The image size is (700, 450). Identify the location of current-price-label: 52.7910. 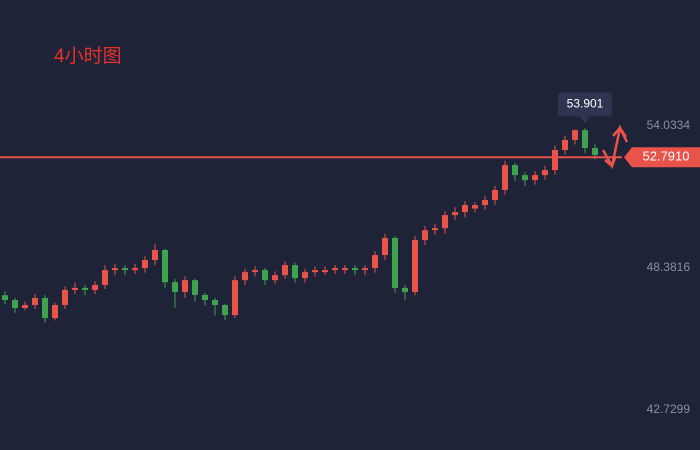
(666, 156).